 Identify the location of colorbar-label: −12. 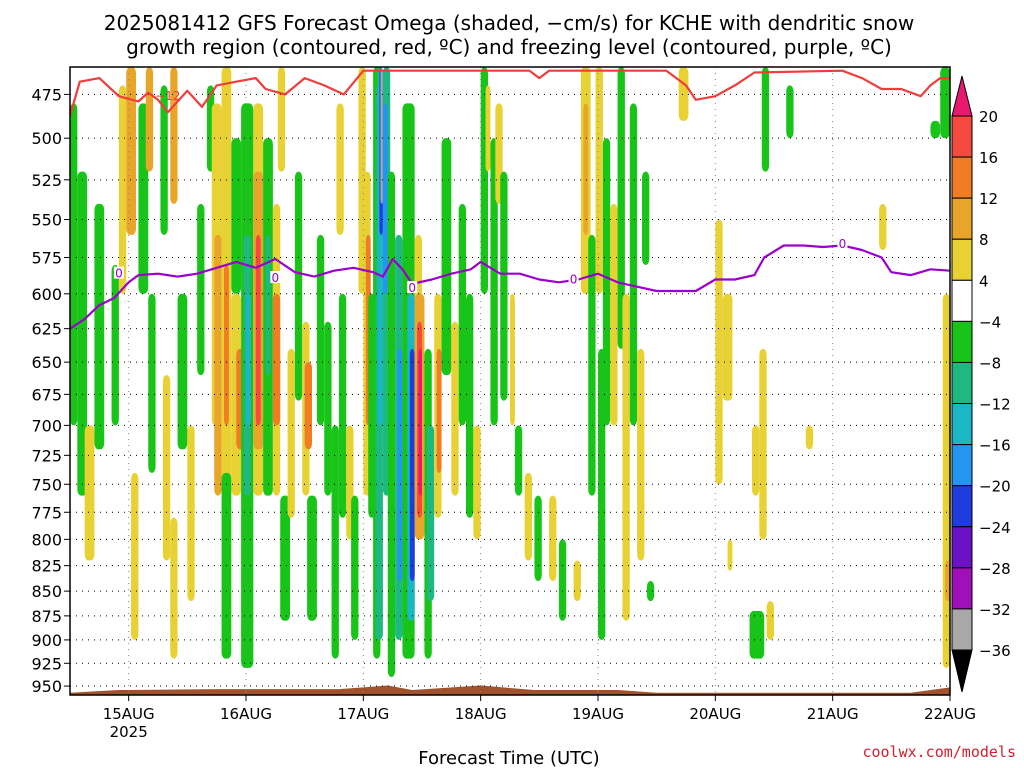
(995, 405).